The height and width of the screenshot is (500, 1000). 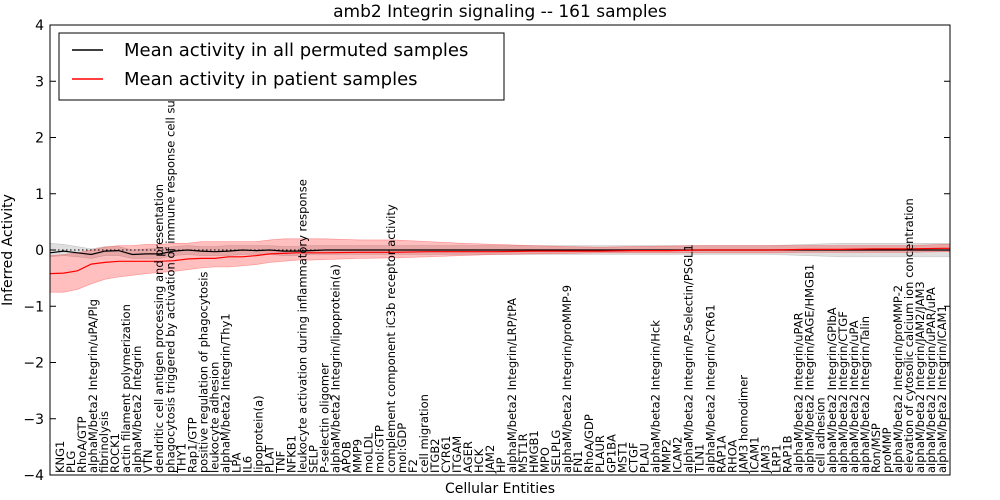 I want to click on x-category-label: alphaM/beta2 Integrin/Hck, so click(x=655, y=396).